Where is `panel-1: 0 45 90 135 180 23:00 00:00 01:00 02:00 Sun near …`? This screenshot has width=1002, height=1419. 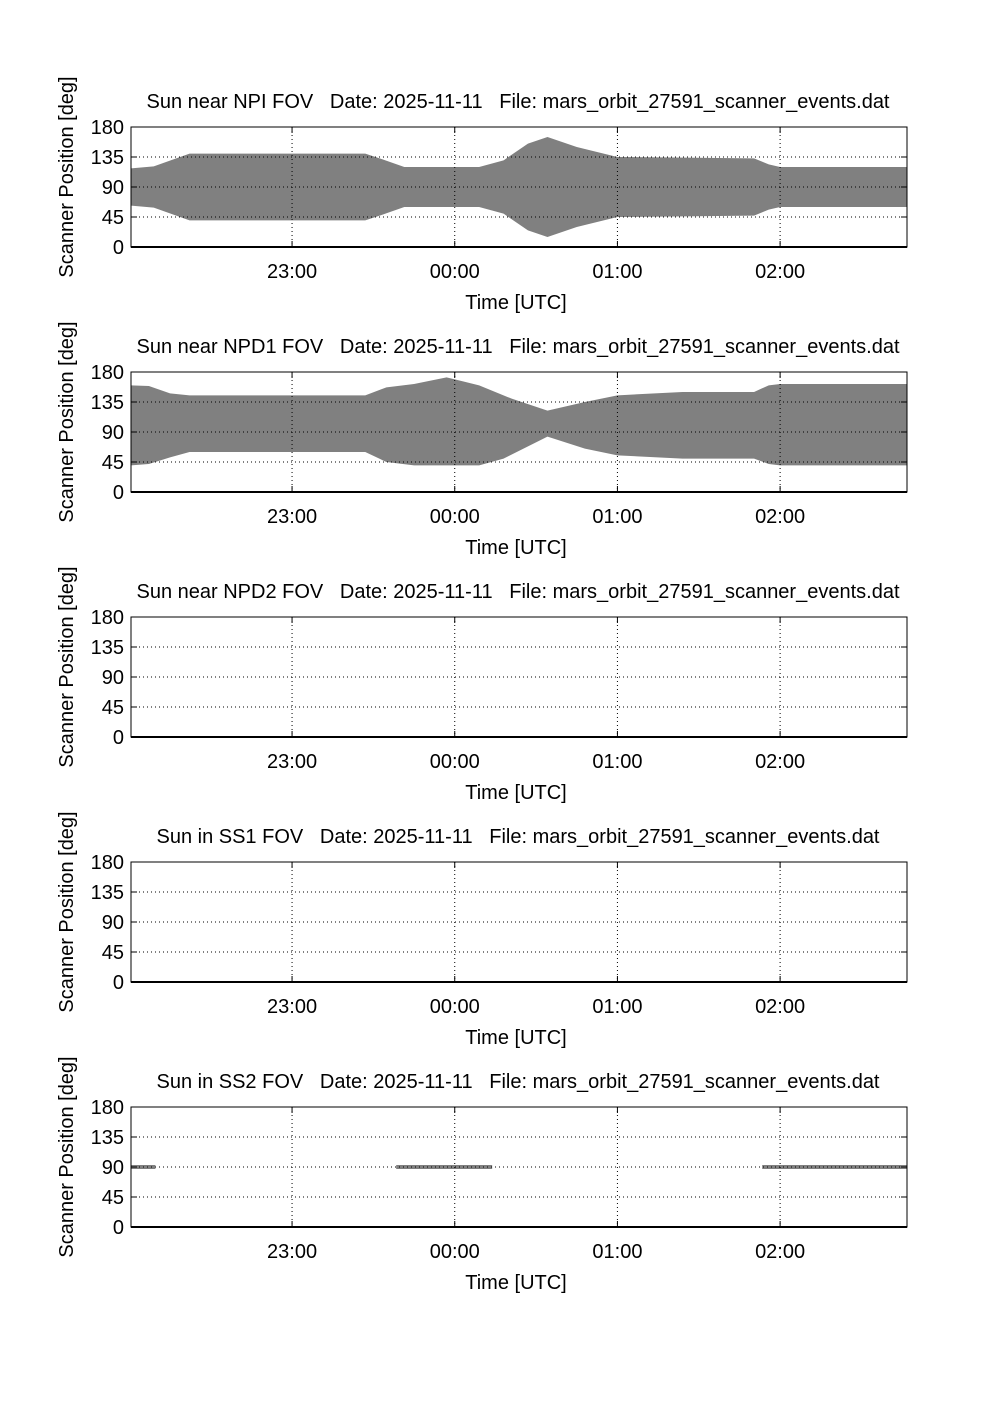 panel-1: 0 45 90 135 180 23:00 00:00 01:00 02:00 Sun near … is located at coordinates (482, 195).